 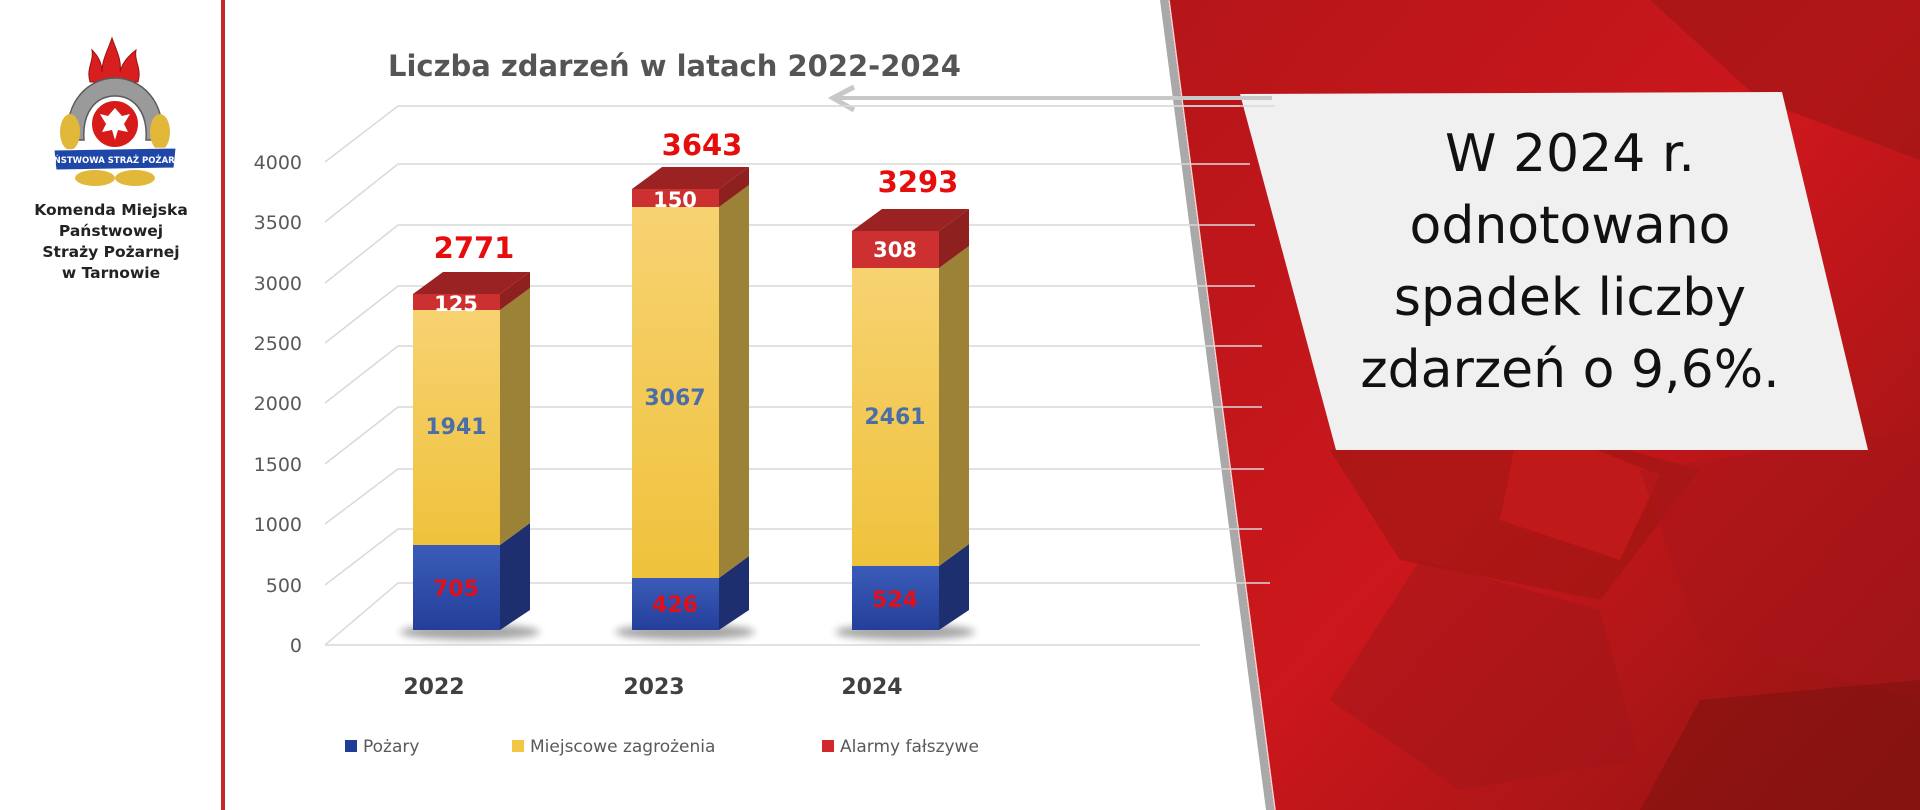 I want to click on sidebar-divider, so click(x=223, y=405).